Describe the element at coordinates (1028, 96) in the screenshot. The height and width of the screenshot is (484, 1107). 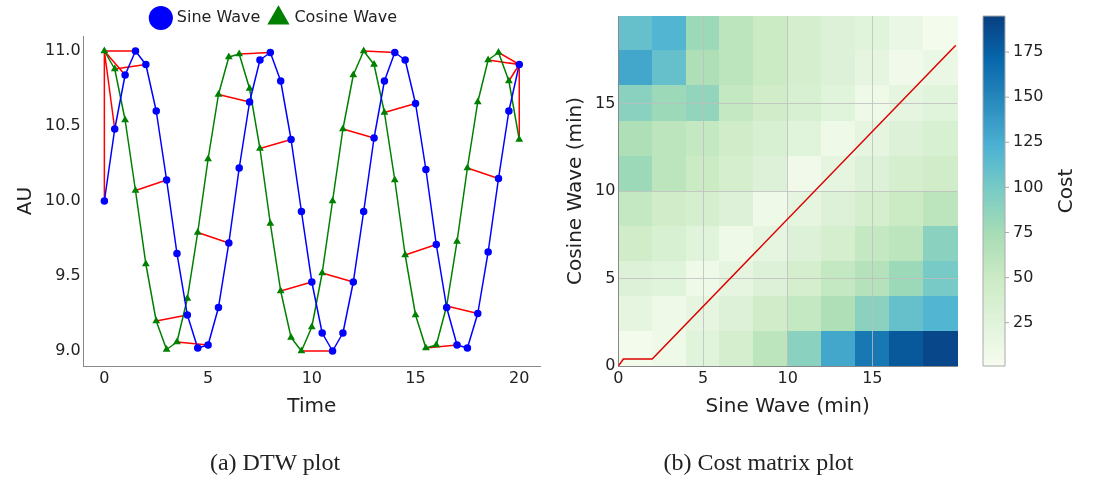
I see `color-bar-label: 150` at that location.